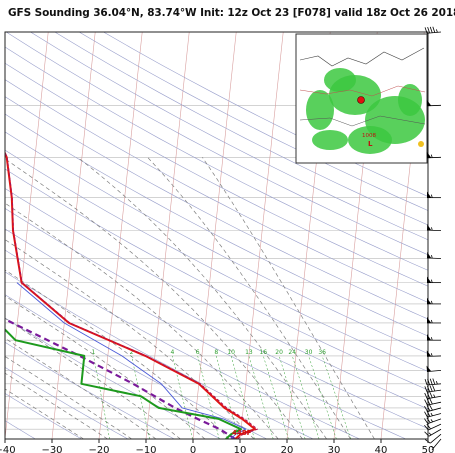 The width and height of the screenshot is (455, 453). Describe the element at coordinates (381, 449) in the screenshot. I see `x-axis-tick-label: 40` at that location.